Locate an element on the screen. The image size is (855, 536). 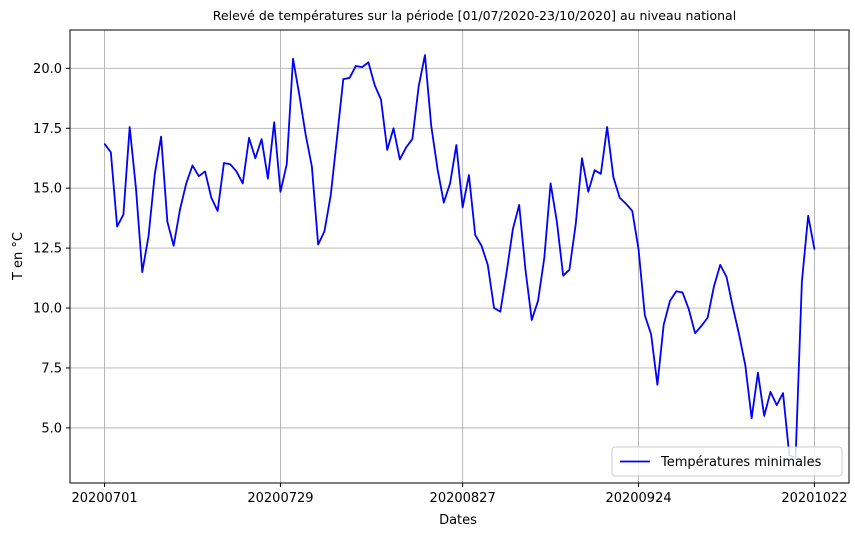
x-tick-label: 20201022 is located at coordinates (814, 498).